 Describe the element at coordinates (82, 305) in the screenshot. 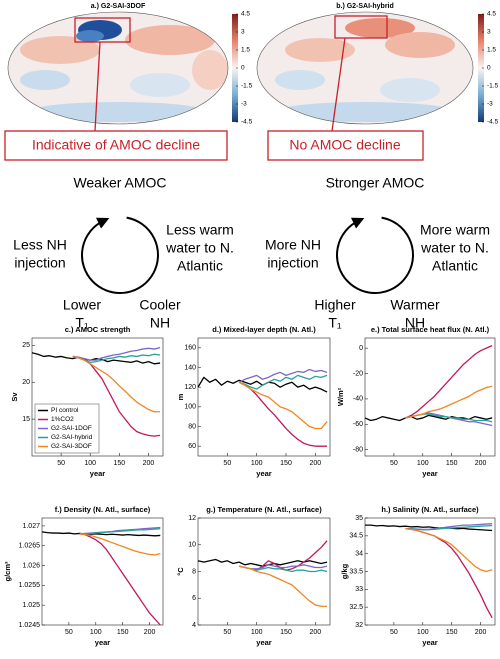

I see `diagram-text: Lower` at that location.